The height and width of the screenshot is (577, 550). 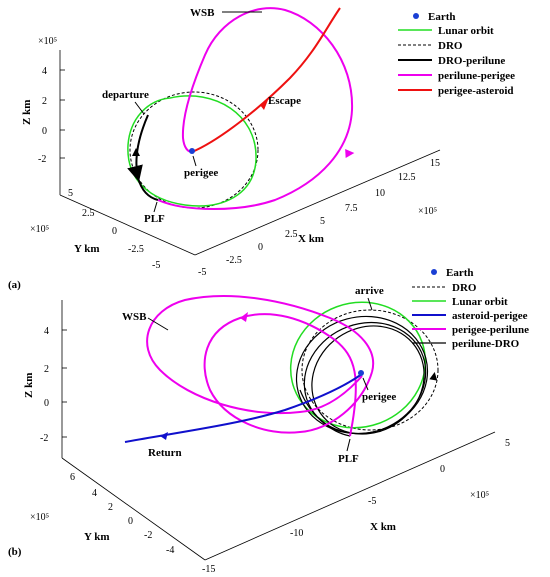 I want to click on panel-a-annotation-wsb: WSB, so click(x=202, y=13).